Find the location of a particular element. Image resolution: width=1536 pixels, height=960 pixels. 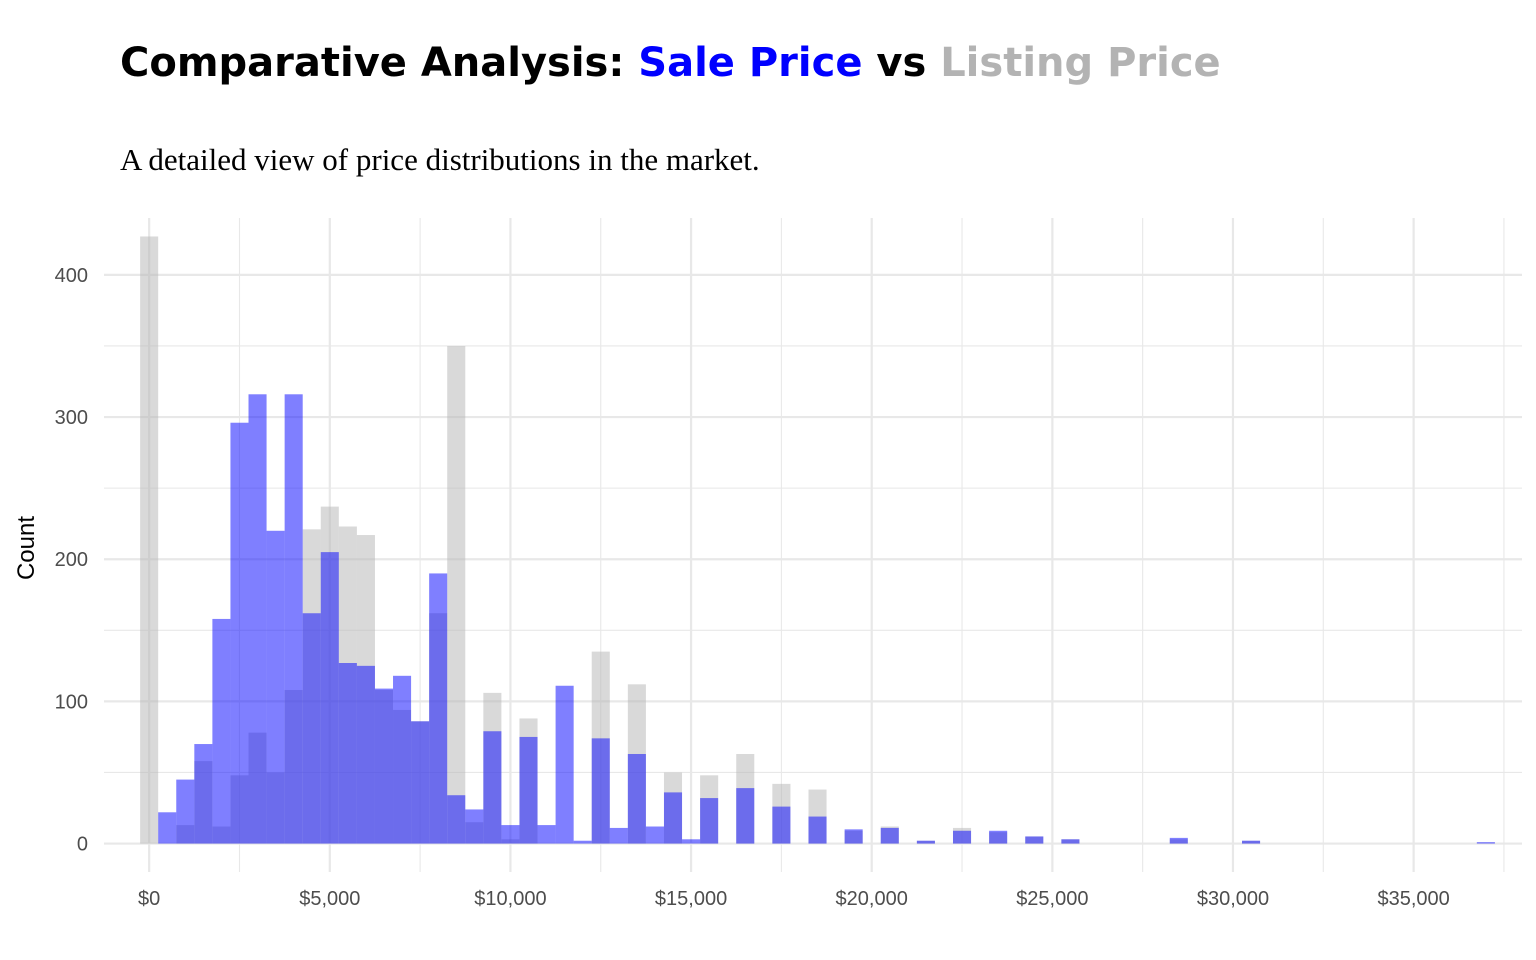

x-tick-label: $5,000 is located at coordinates (329, 899).